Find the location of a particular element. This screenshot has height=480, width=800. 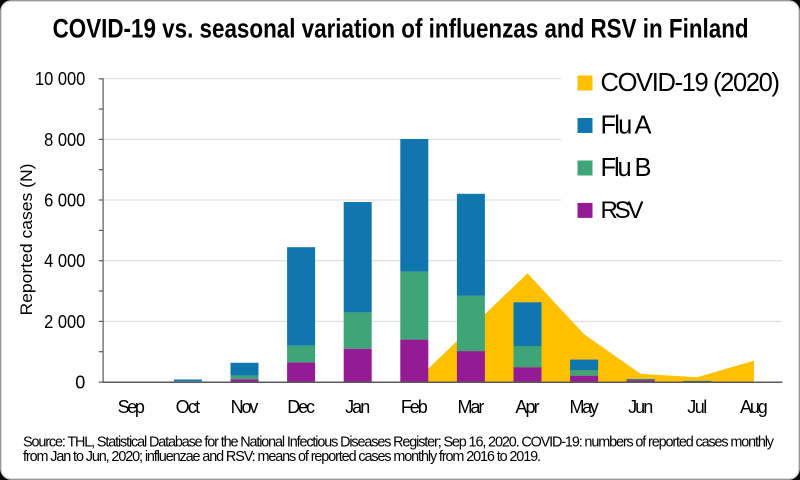

svg-text: Sep is located at coordinates (131, 407).